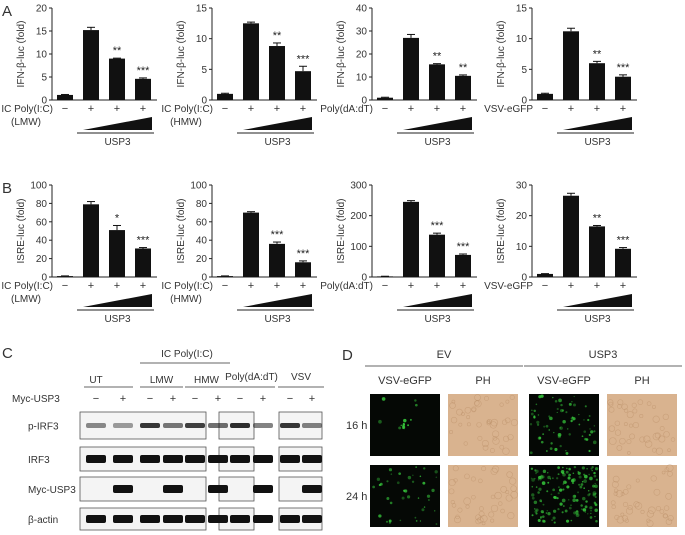 The width and height of the screenshot is (685, 535). What do you see at coordinates (202, 9) in the screenshot?
I see `y-tick-label: 15` at bounding box center [202, 9].